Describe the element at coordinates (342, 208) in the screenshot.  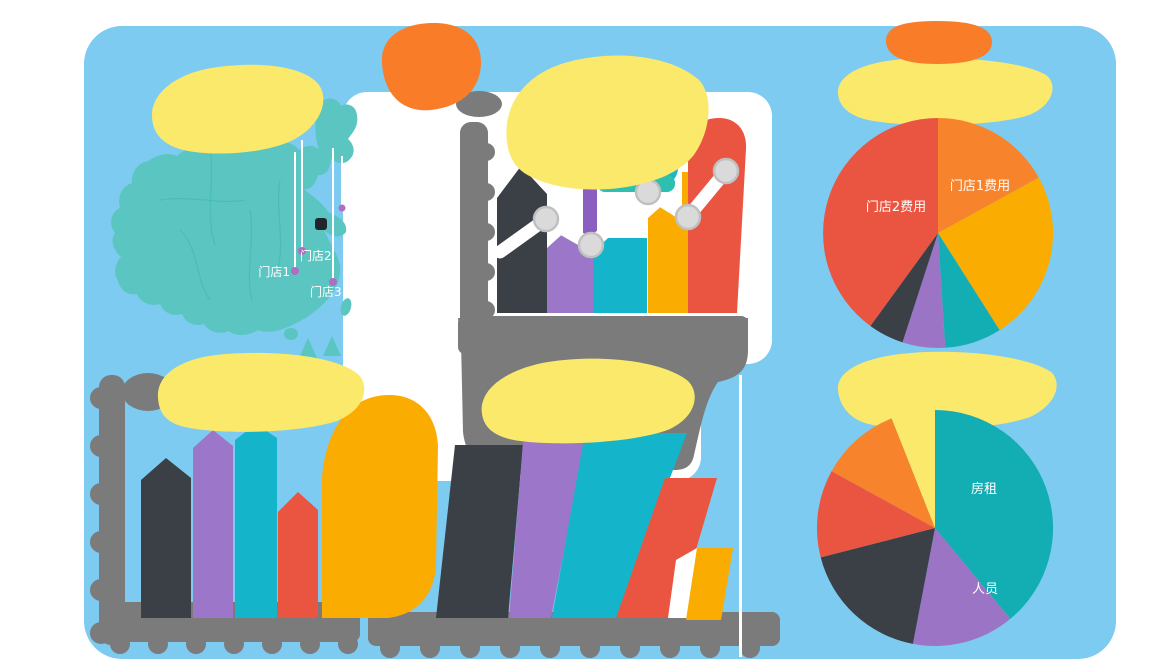
I see `extra-pin-melt` at that location.